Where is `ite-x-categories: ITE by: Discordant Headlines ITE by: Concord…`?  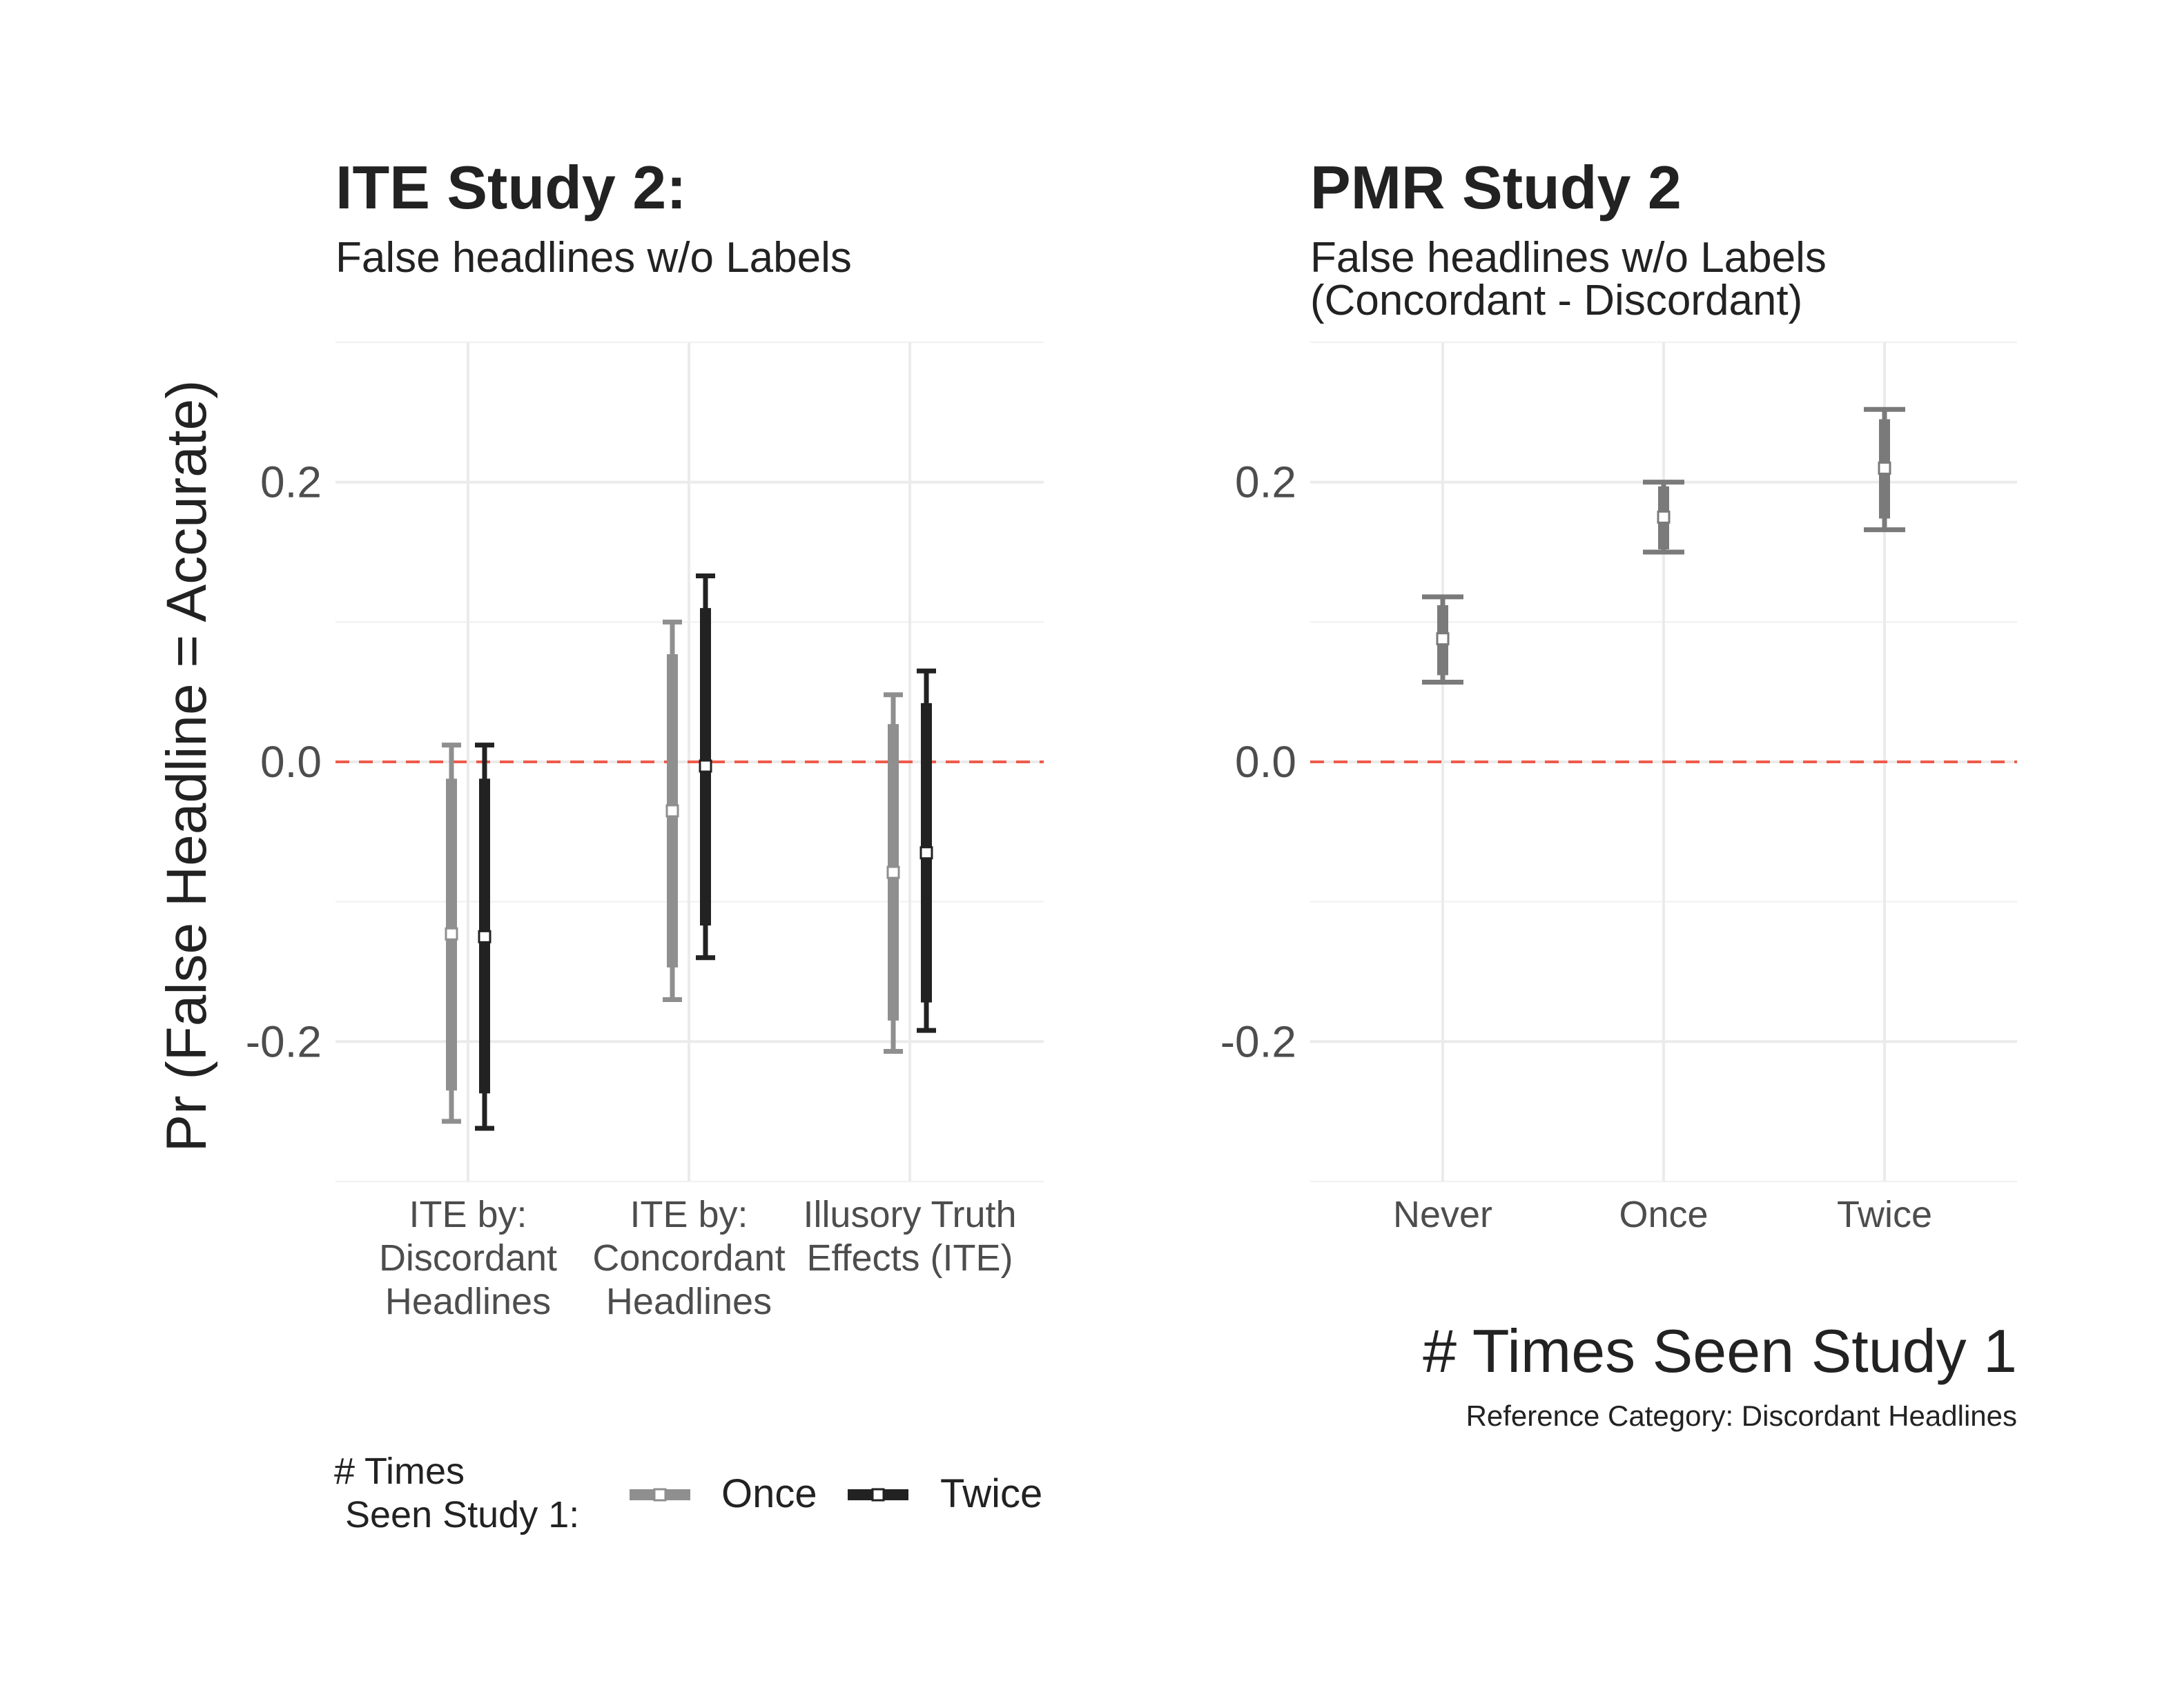 ite-x-categories: ITE by: Discordant Headlines ITE by: Concord… is located at coordinates (698, 1258).